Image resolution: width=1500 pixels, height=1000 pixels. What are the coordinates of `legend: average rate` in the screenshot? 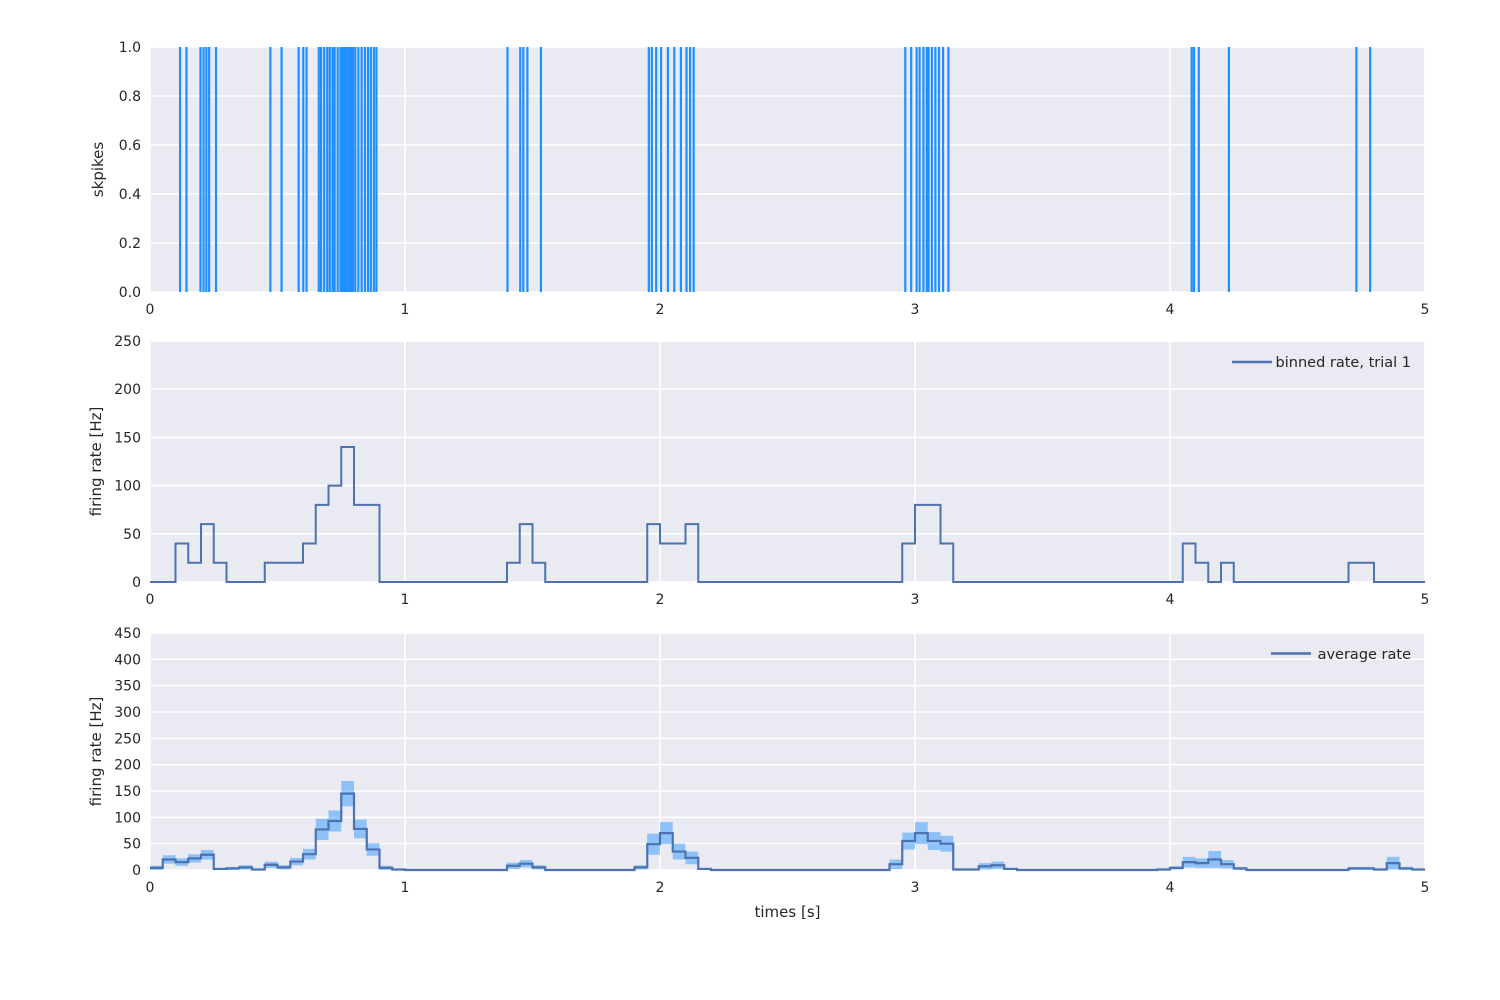 It's located at (1341, 655).